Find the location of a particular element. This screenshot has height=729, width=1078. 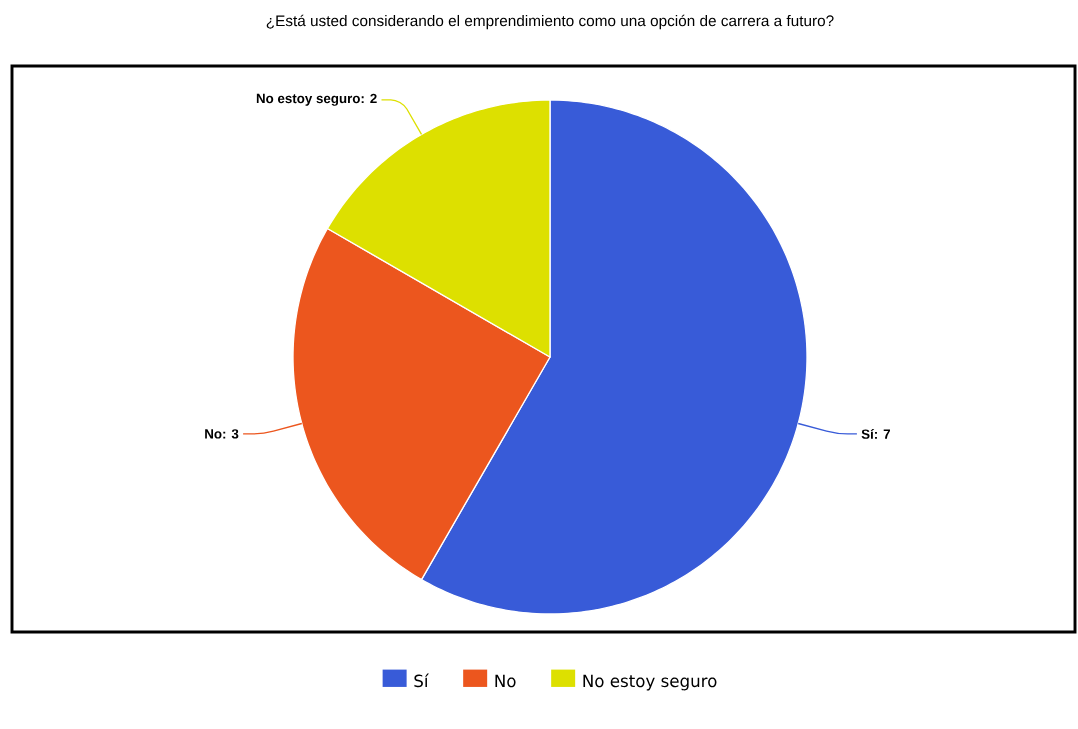

chart-title: ¿Está usted considerando el emprendimiento como una opción de carrera a futuro? is located at coordinates (550, 22).